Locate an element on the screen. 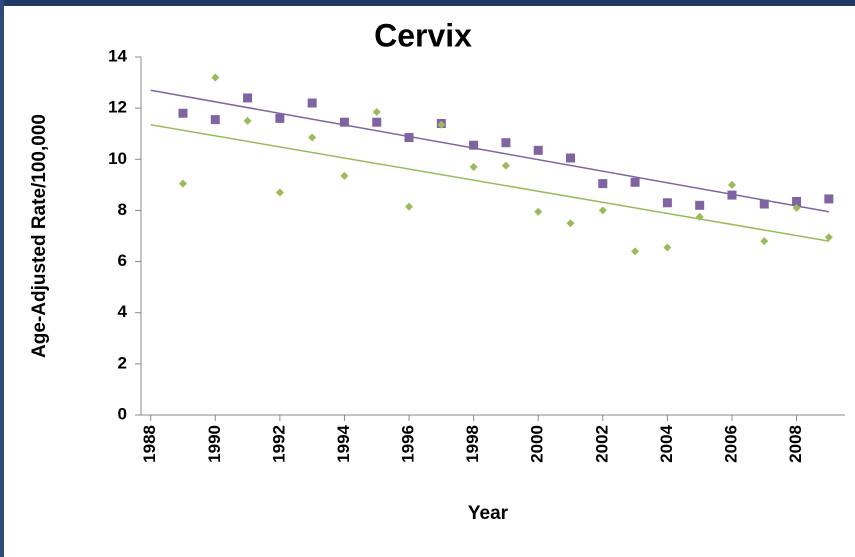 This screenshot has height=557, width=855. top-border is located at coordinates (427, 3).